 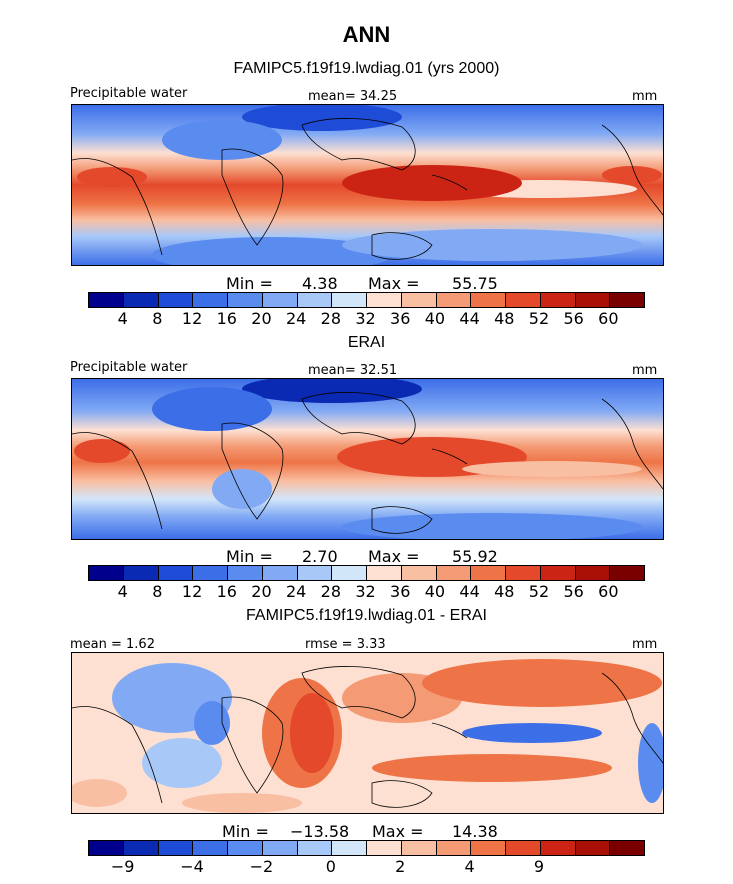 What do you see at coordinates (645, 370) in the screenshot?
I see `panel-2-units-label: mm` at bounding box center [645, 370].